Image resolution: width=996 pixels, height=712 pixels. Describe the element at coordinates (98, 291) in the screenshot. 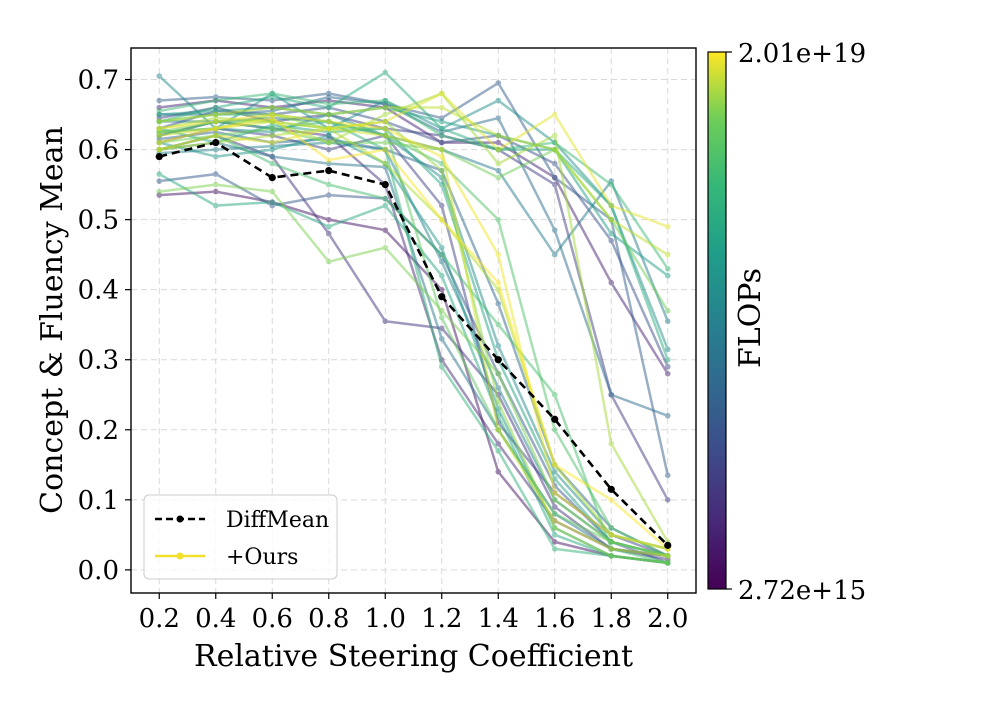

I see `y-tick-label: 0.4` at that location.